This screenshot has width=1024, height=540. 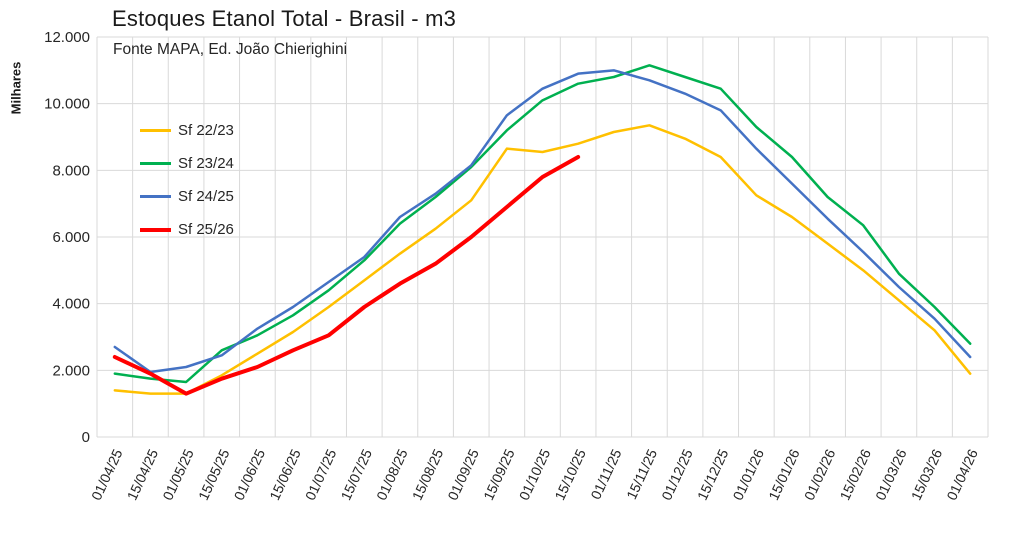 What do you see at coordinates (206, 130) in the screenshot?
I see `legend-label: Sf 22/23` at bounding box center [206, 130].